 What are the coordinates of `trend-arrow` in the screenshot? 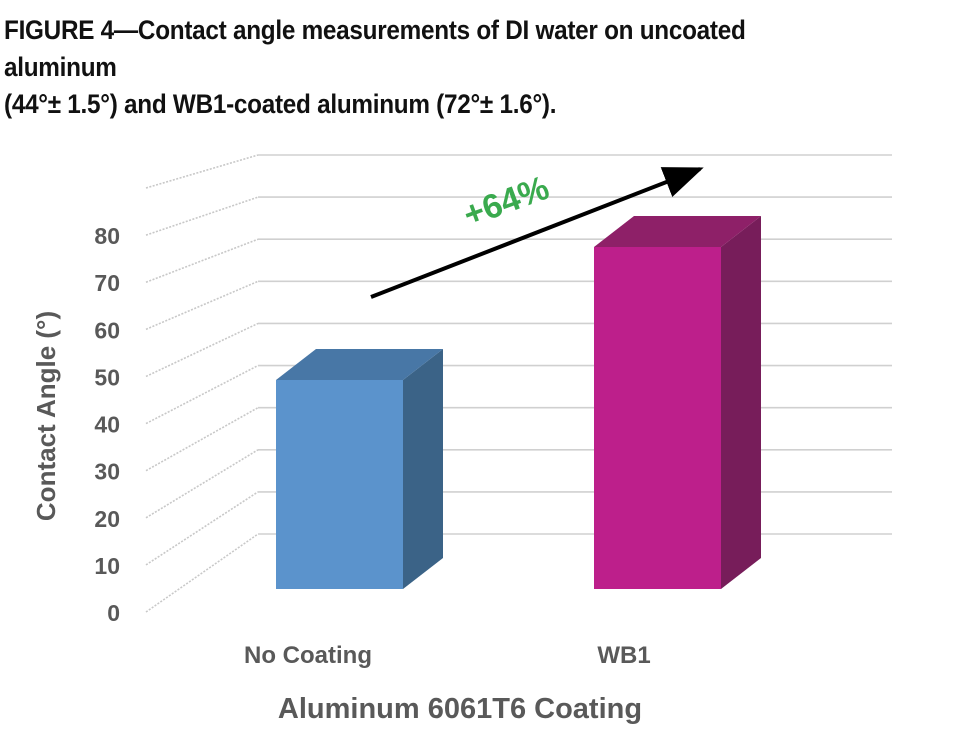 It's located at (537, 233).